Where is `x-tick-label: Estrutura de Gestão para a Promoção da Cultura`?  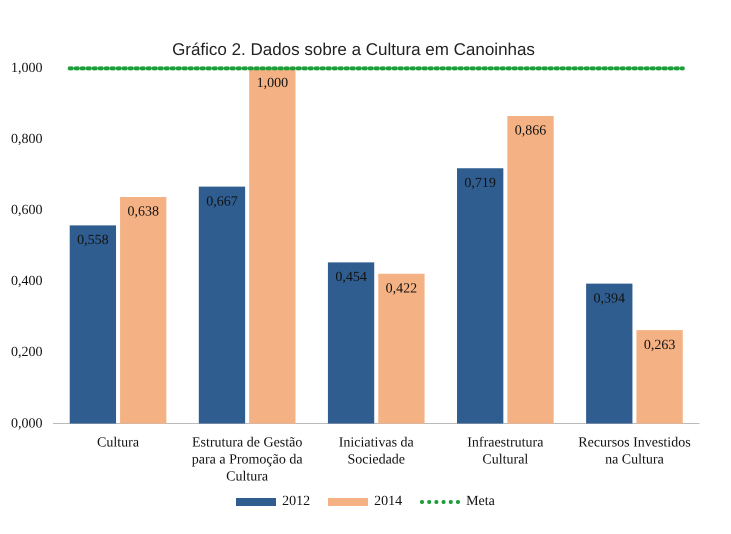 x-tick-label: Estrutura de Gestão para a Promoção da Cultura is located at coordinates (248, 460).